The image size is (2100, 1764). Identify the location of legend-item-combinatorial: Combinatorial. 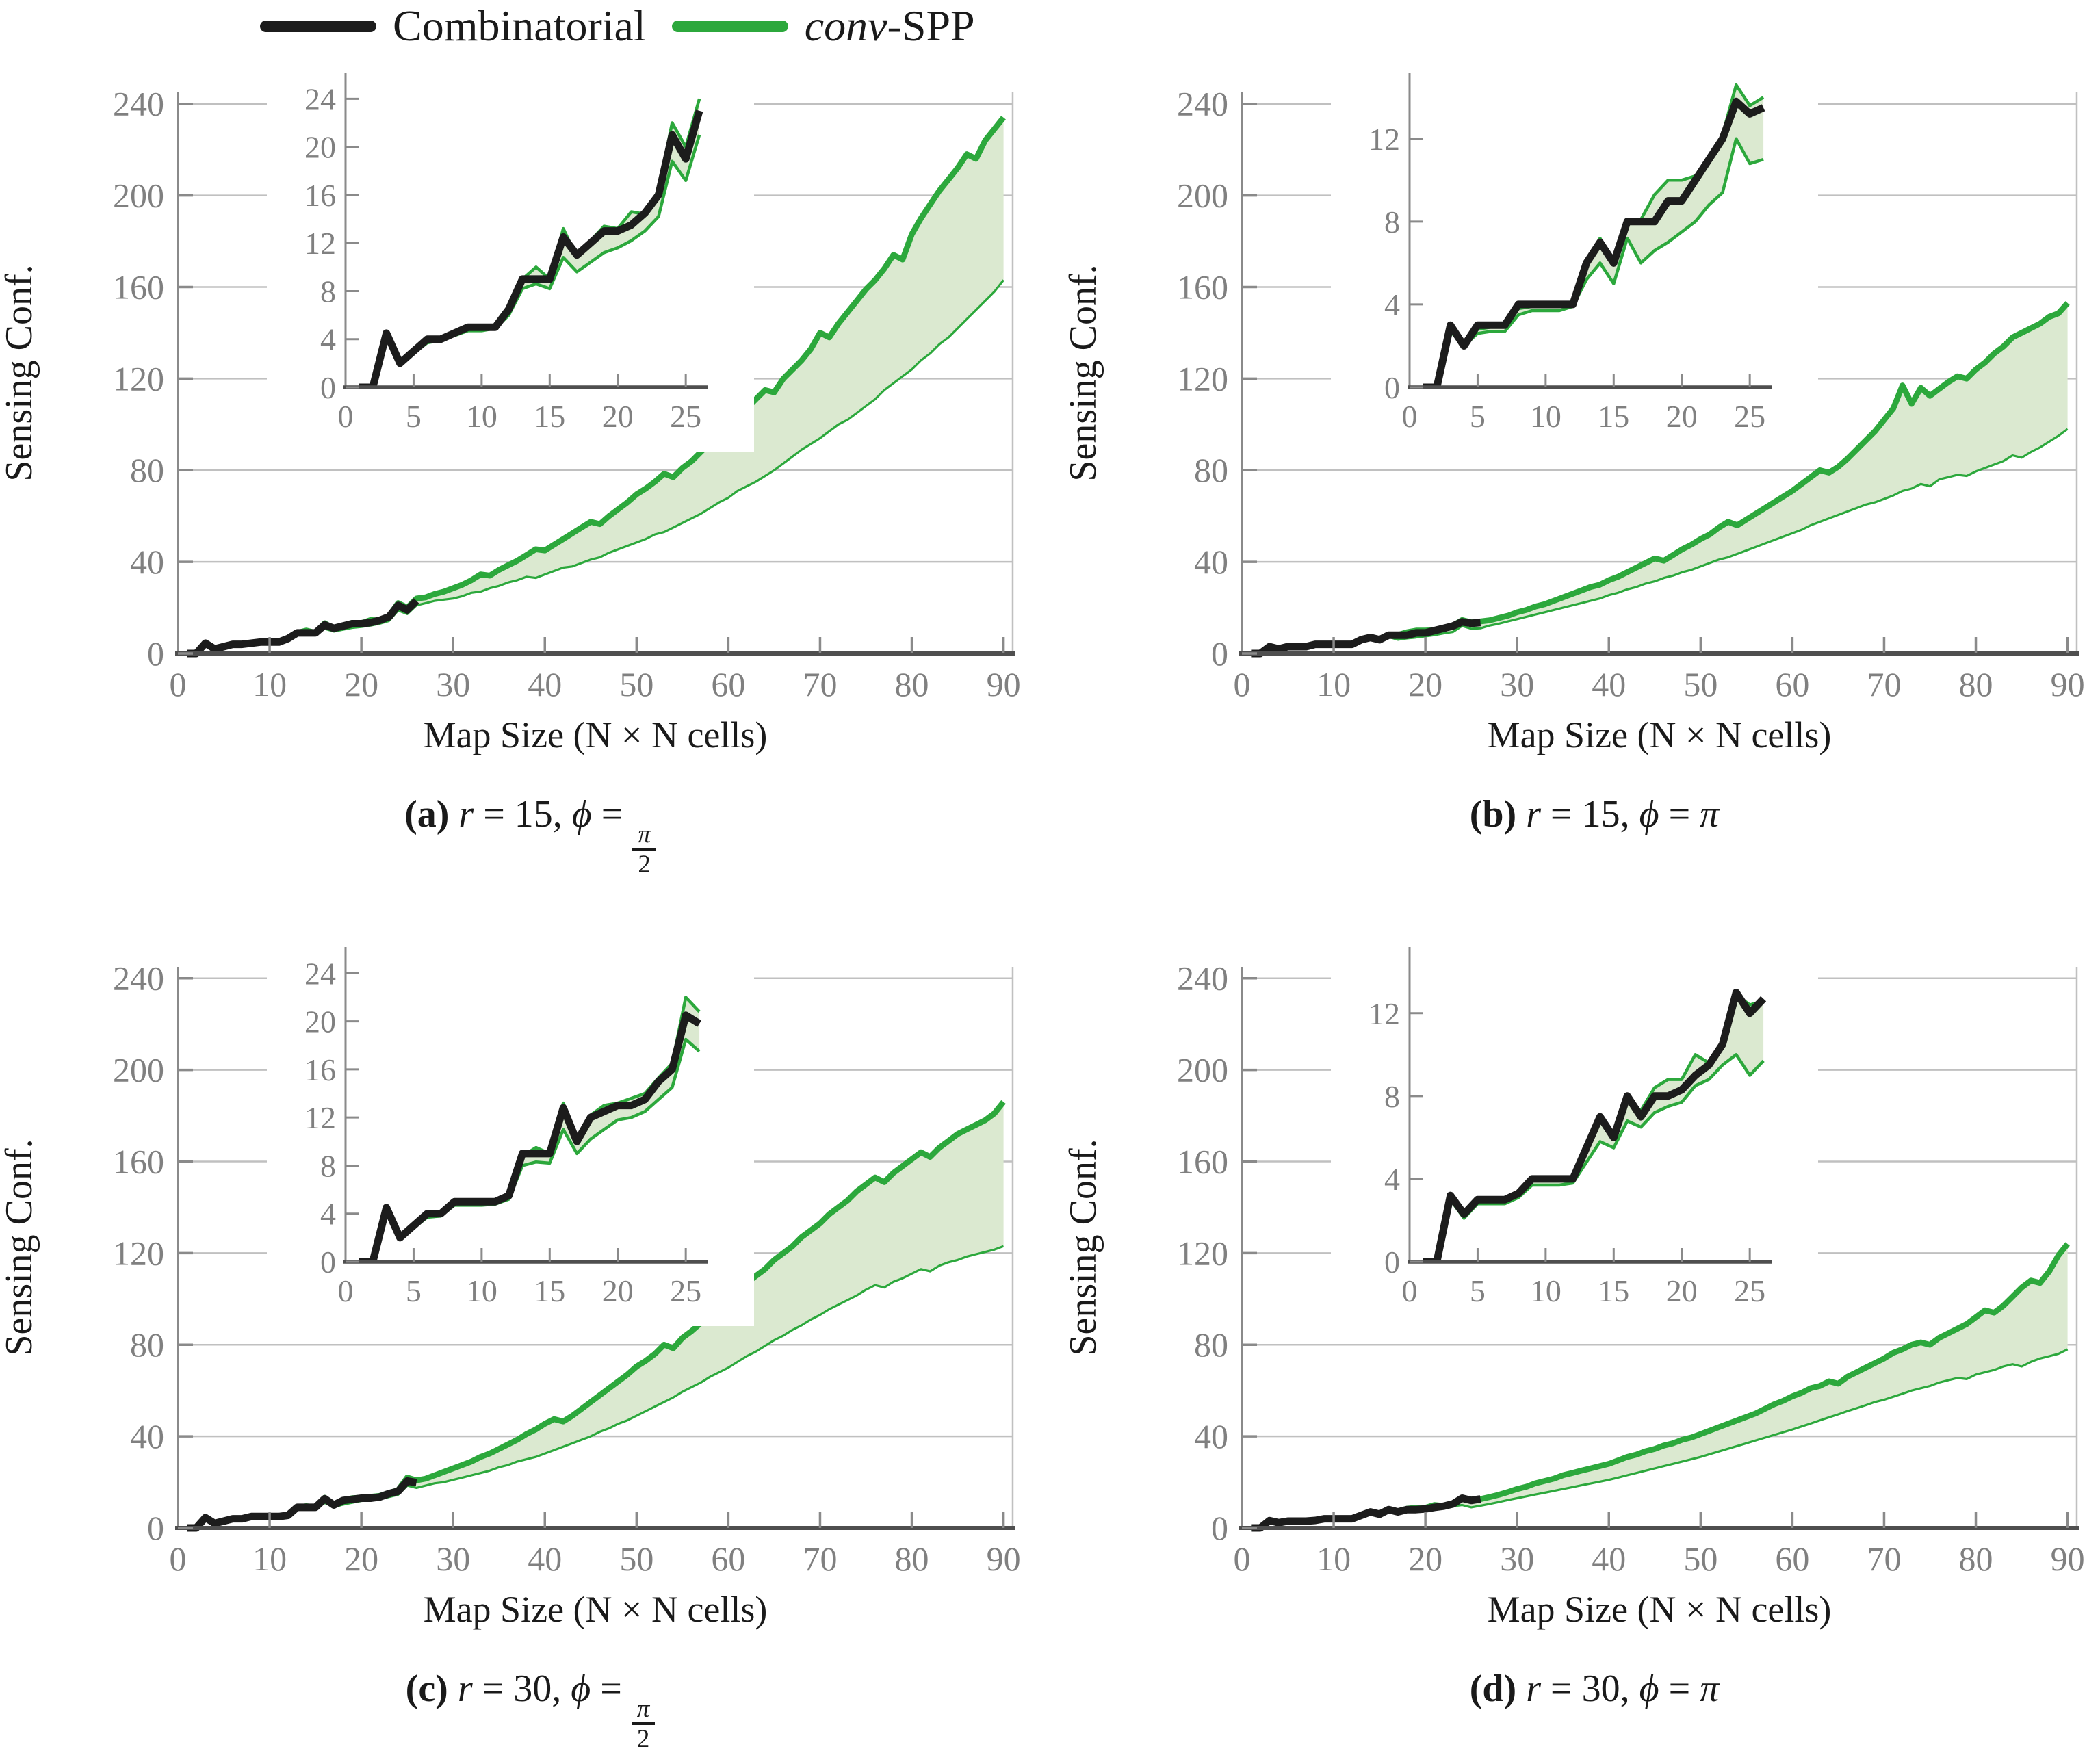
(453, 26).